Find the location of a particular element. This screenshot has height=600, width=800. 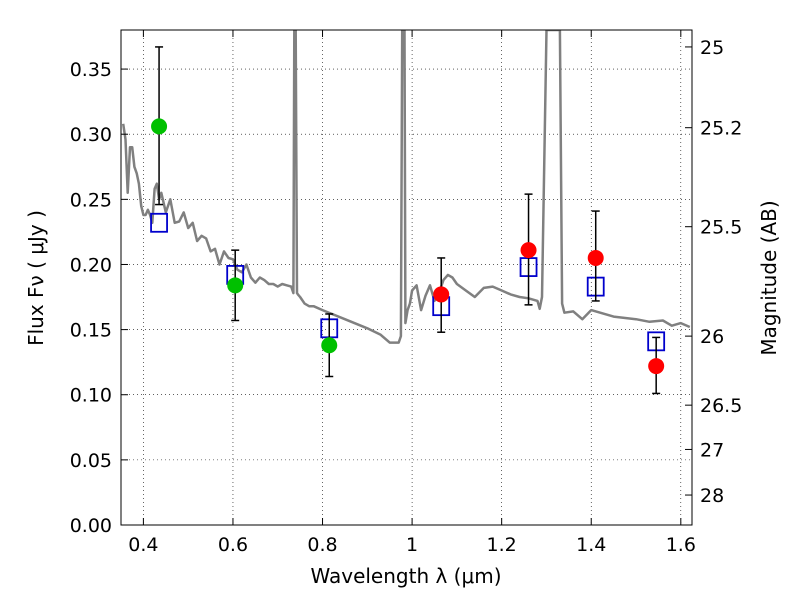

y-tick-label: 0.10 is located at coordinates (91, 396).